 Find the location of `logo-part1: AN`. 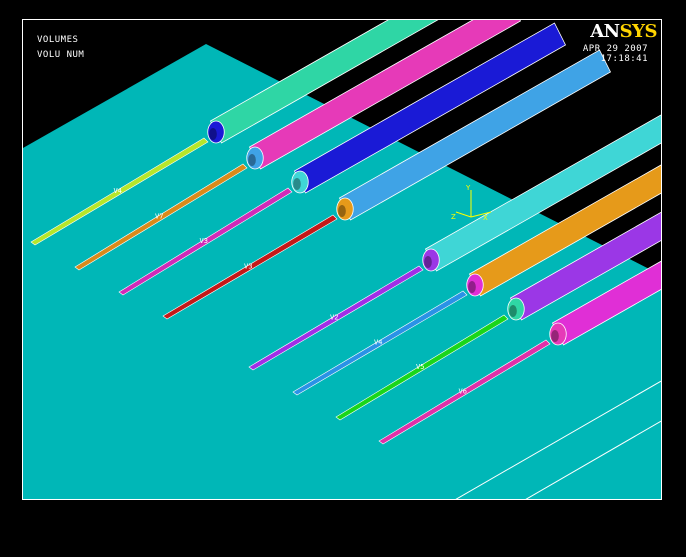

logo-part1: AN is located at coordinates (605, 31).